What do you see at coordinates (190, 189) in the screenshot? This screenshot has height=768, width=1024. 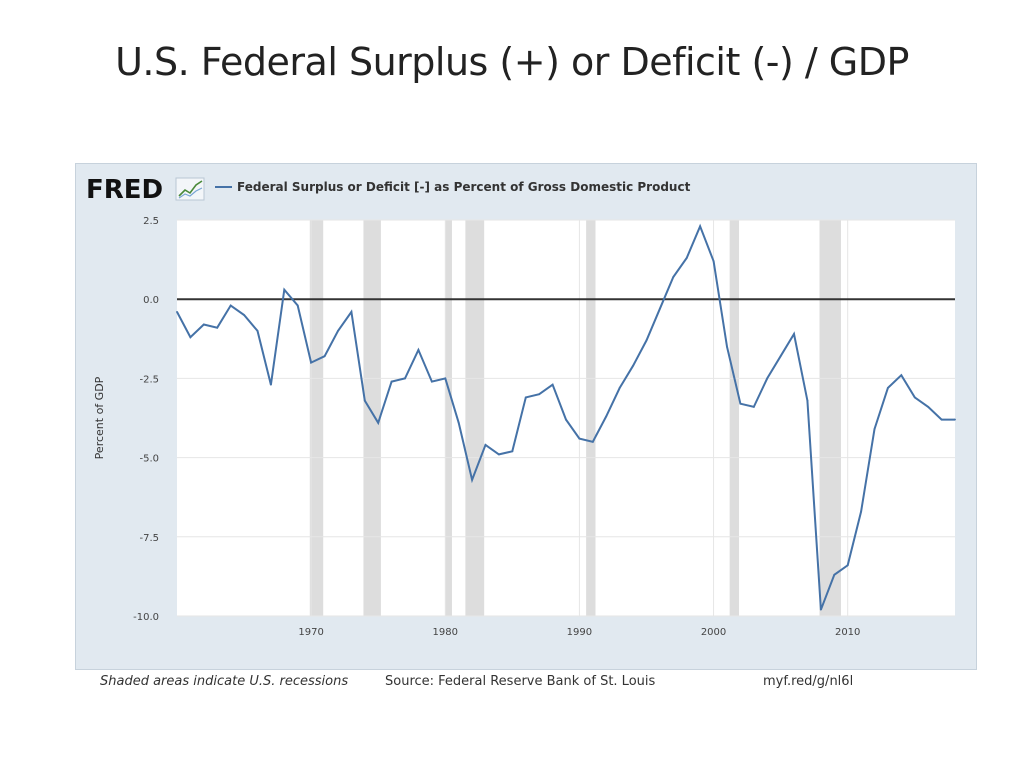 I see `fred-logo-icon` at bounding box center [190, 189].